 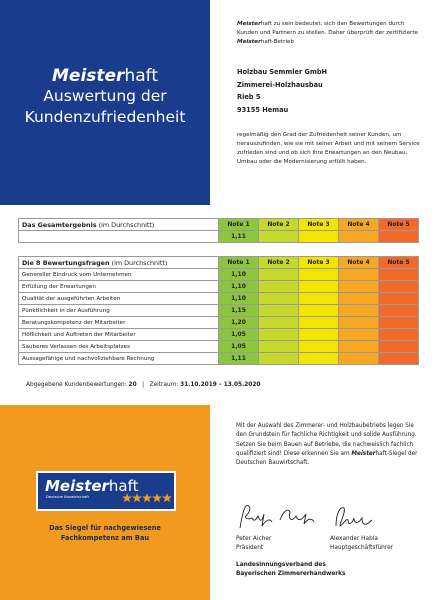 What do you see at coordinates (105, 96) in the screenshot?
I see `title-line: Auswertung der` at bounding box center [105, 96].